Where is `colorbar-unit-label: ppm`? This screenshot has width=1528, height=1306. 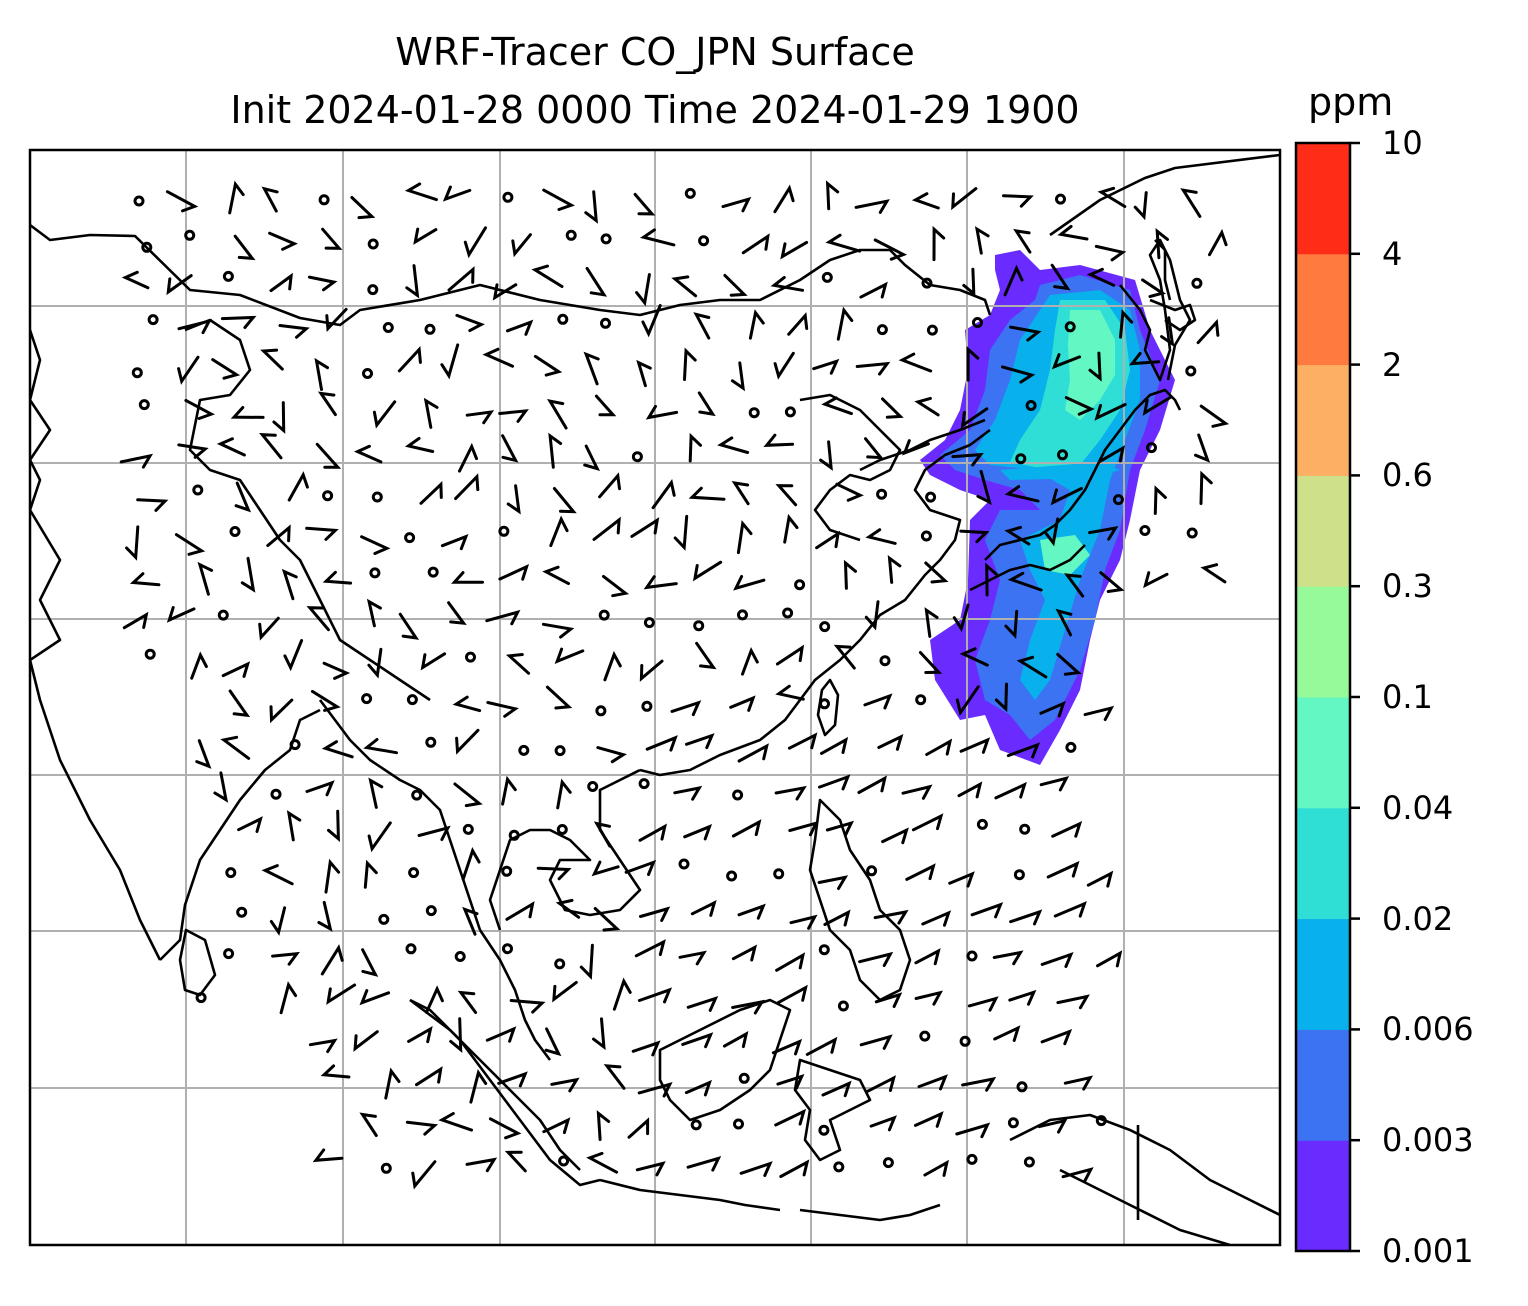
colorbar-unit-label: ppm is located at coordinates (1351, 102).